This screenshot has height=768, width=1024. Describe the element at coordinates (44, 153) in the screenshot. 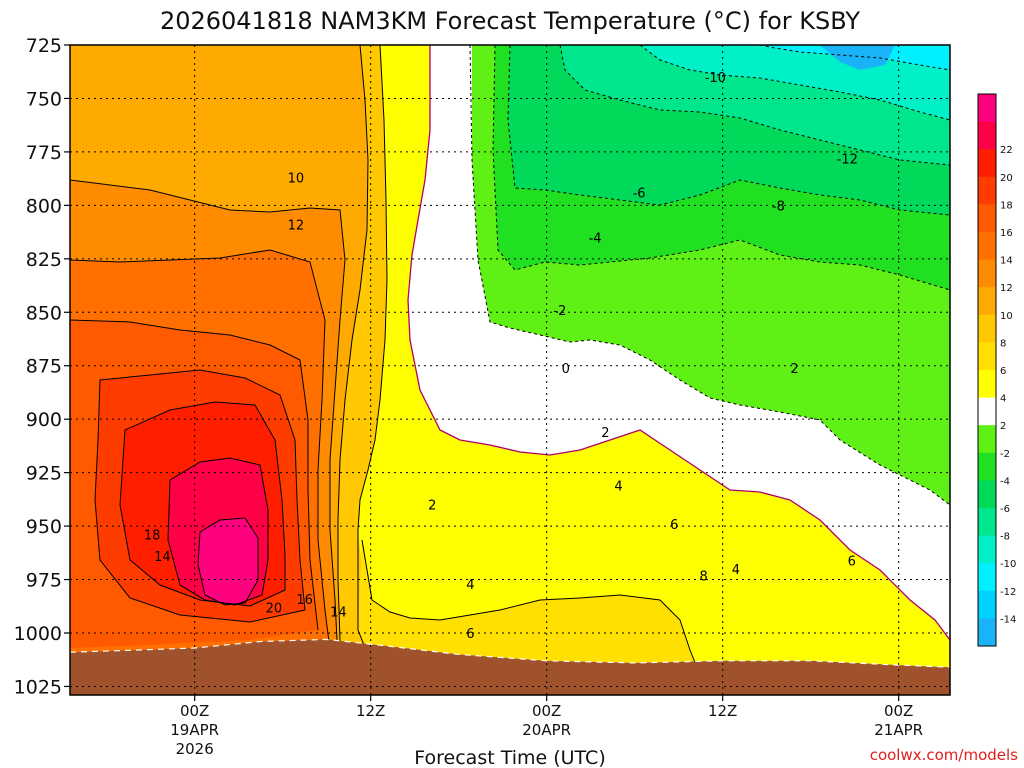

I see `y-tick-label: 775` at that location.